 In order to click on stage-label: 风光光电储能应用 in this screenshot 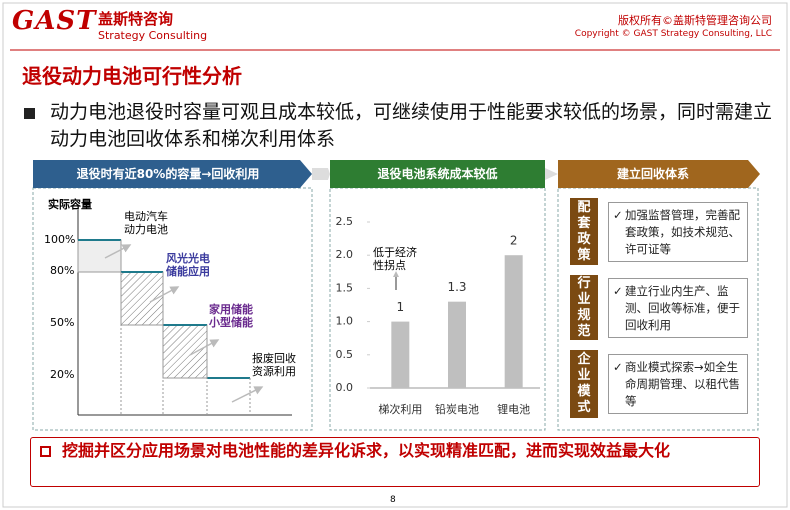, I will do `click(188, 265)`.